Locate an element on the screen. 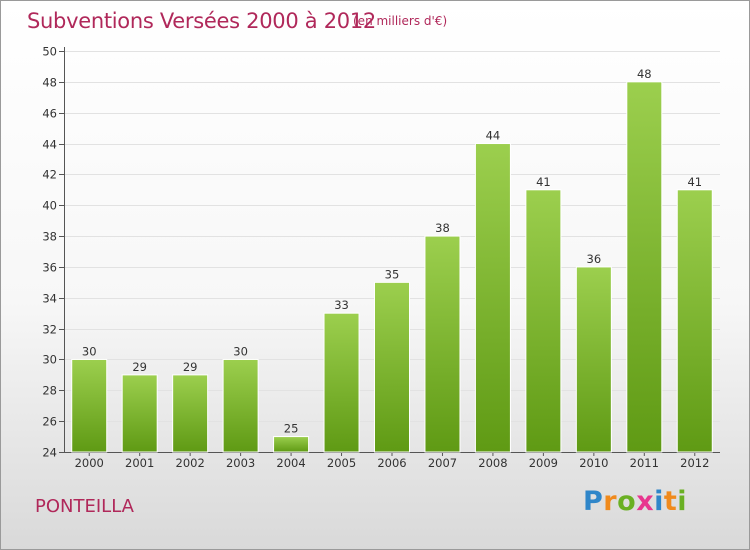  bar-2002 is located at coordinates (190, 413).